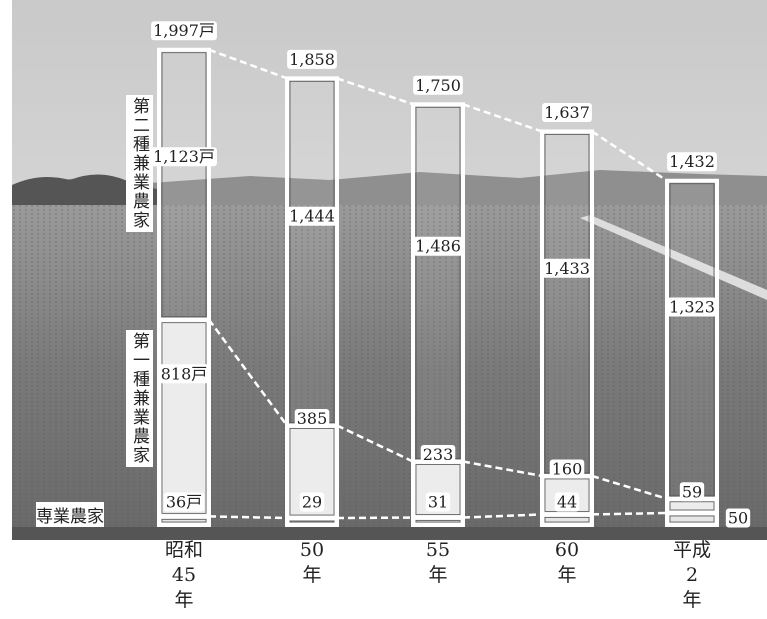  I want to click on value-label: 1,637, so click(567, 112).